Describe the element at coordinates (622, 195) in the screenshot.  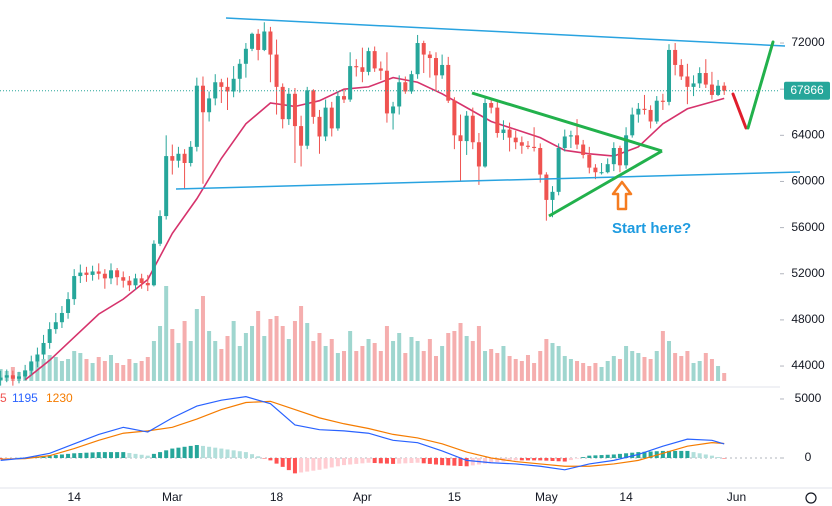
I see `orange-arrow` at that location.